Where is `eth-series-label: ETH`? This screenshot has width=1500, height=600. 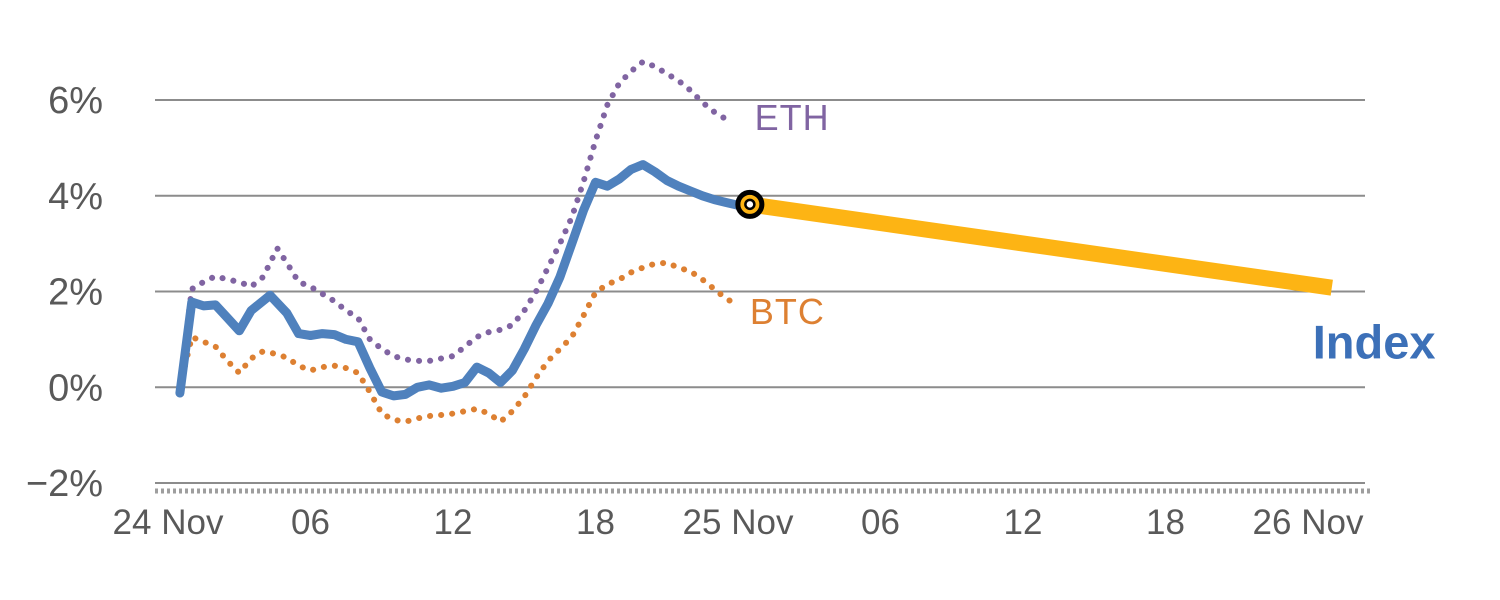 eth-series-label: ETH is located at coordinates (792, 118).